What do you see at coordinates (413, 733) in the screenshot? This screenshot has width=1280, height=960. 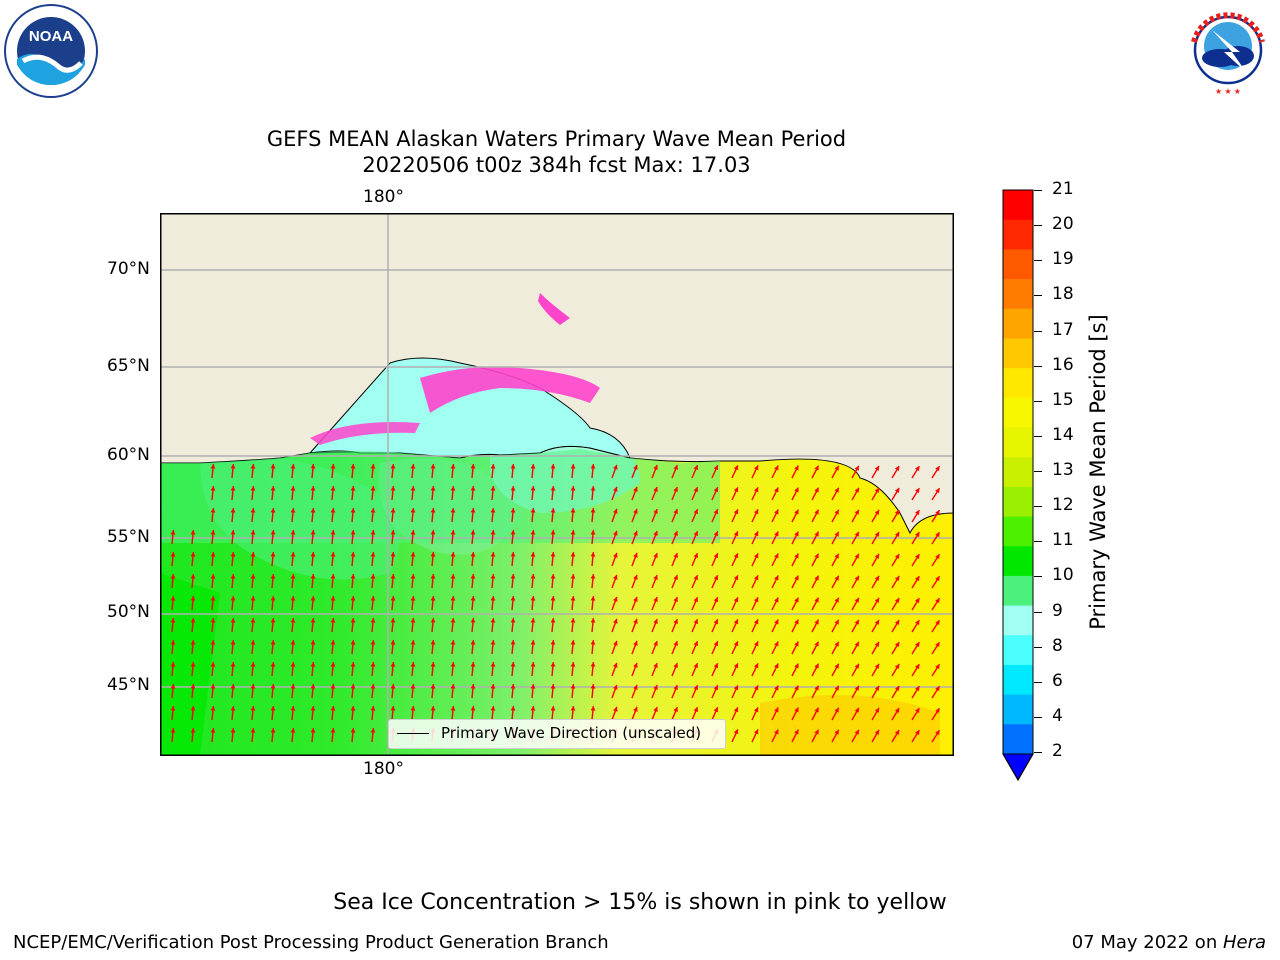 I see `legend-line-swatch` at bounding box center [413, 733].